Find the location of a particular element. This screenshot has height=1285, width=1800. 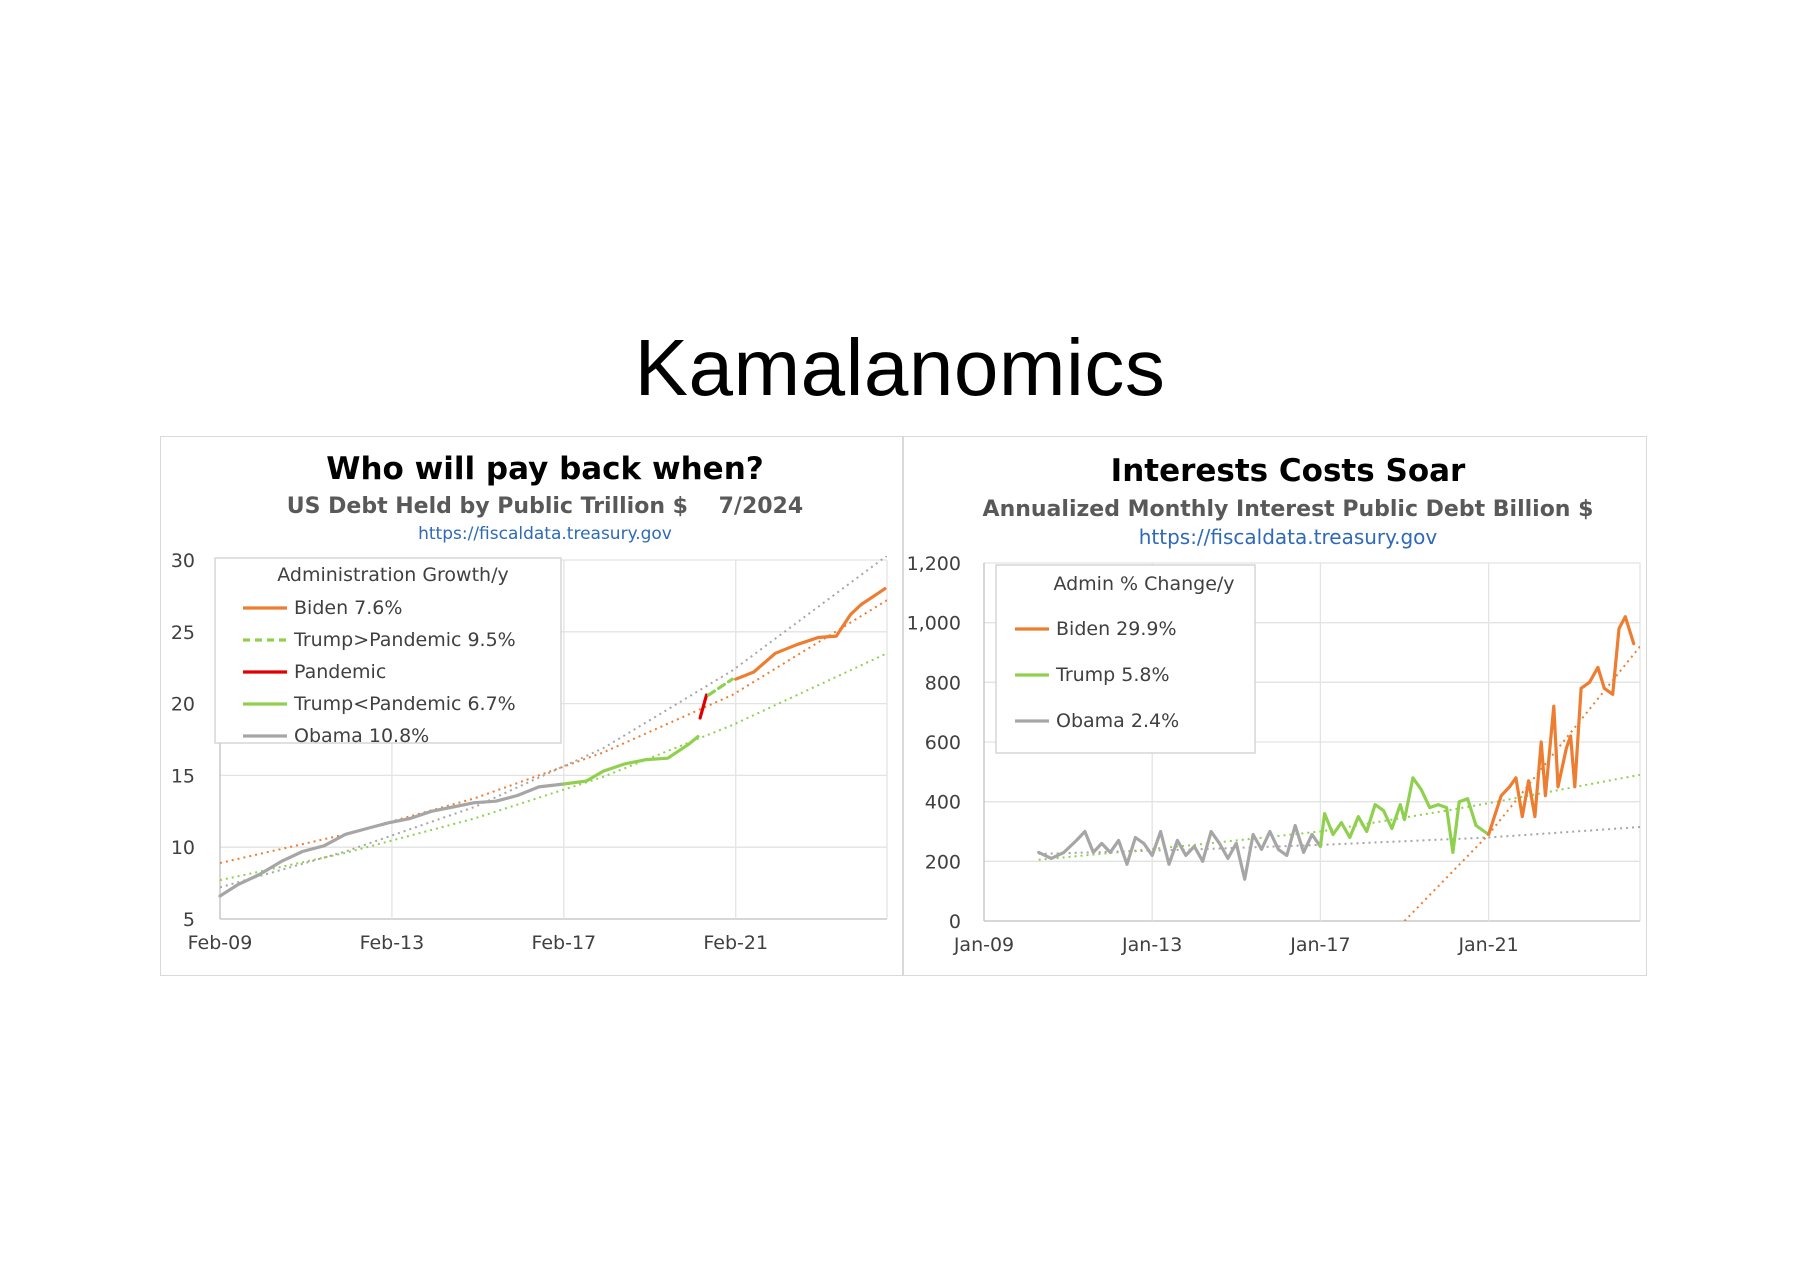

chart-subtitle: US Debt Held by Public Trillion $ 7/2024 is located at coordinates (545, 506).